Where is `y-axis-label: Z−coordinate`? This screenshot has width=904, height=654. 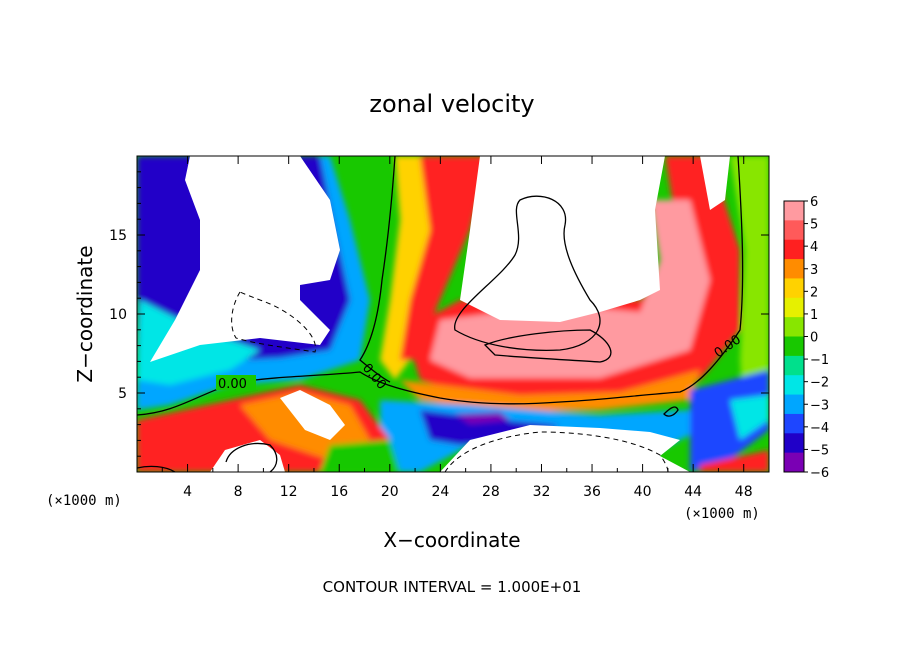 y-axis-label: Z−coordinate is located at coordinates (85, 313).